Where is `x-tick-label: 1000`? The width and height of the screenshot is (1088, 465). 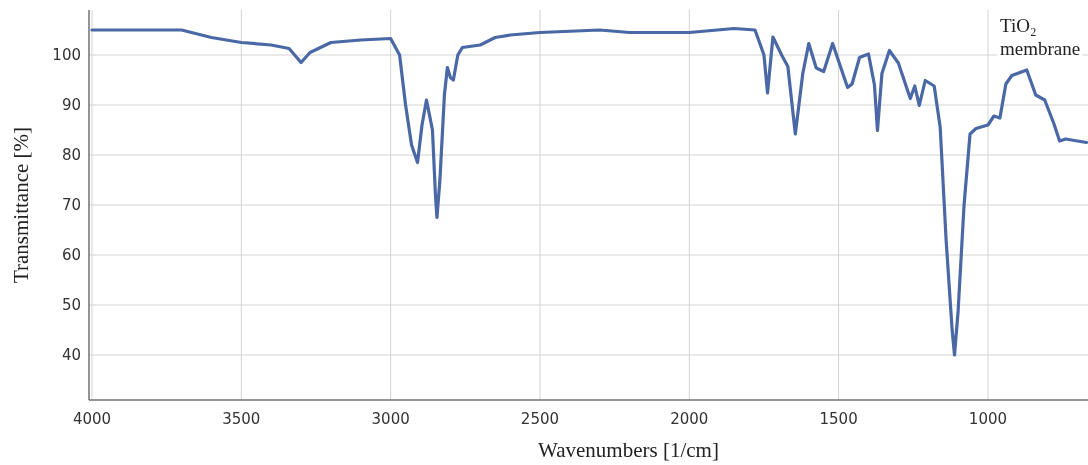
x-tick-label: 1000 is located at coordinates (988, 419).